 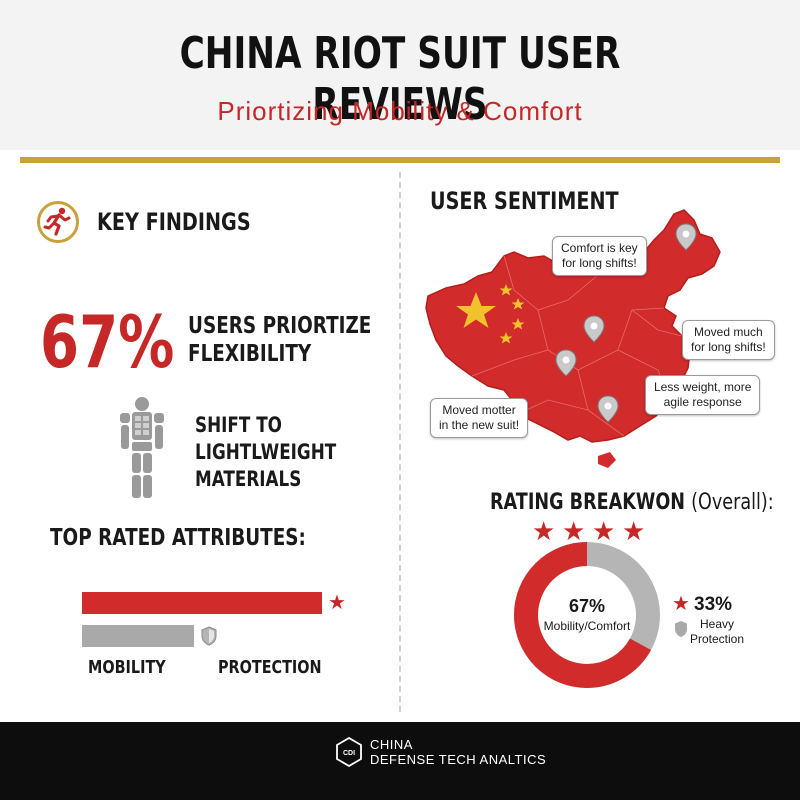 What do you see at coordinates (266, 452) in the screenshot?
I see `materials-shift-label: SHIFT TO LIGHTLWEIGHT MATERIALS` at bounding box center [266, 452].